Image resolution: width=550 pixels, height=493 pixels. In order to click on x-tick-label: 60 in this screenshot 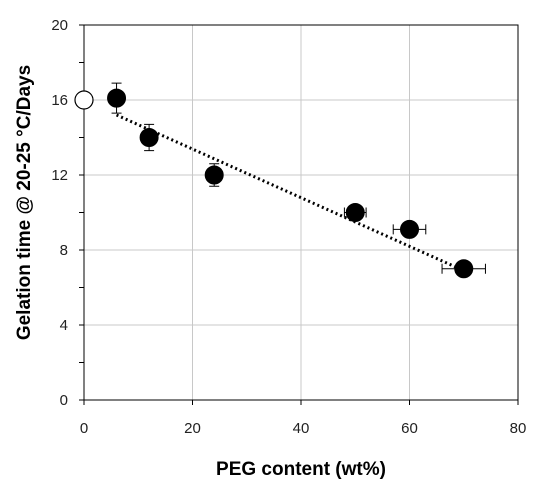, I will do `click(409, 428)`.